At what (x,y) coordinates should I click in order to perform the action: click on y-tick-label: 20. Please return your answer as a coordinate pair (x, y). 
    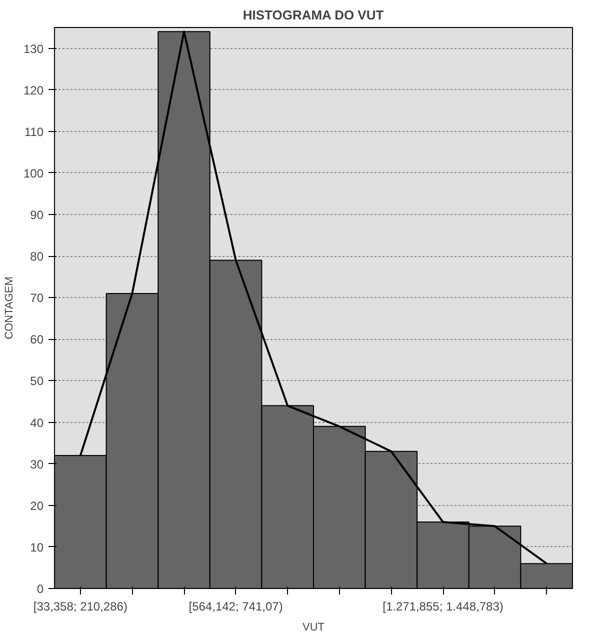
    Looking at the image, I should click on (37, 505).